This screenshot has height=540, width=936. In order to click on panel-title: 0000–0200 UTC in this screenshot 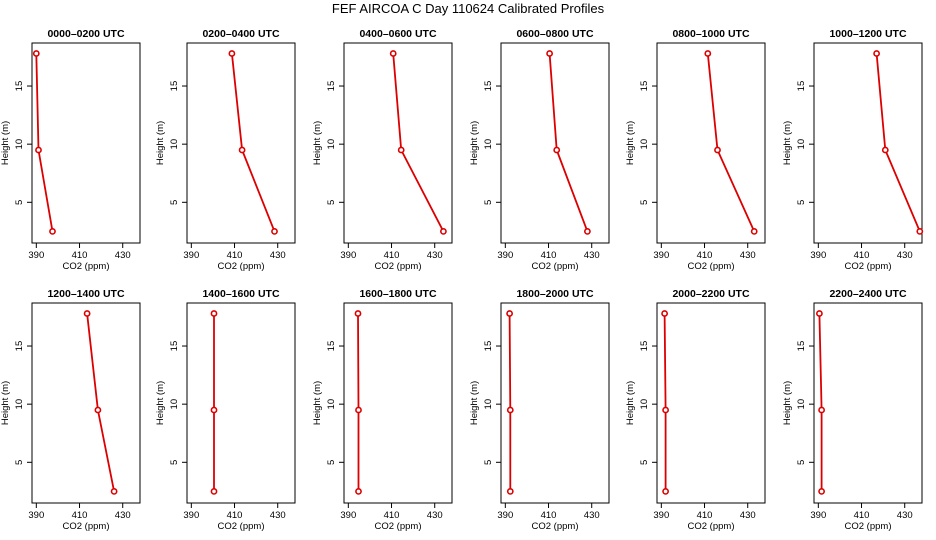, I will do `click(85, 34)`.